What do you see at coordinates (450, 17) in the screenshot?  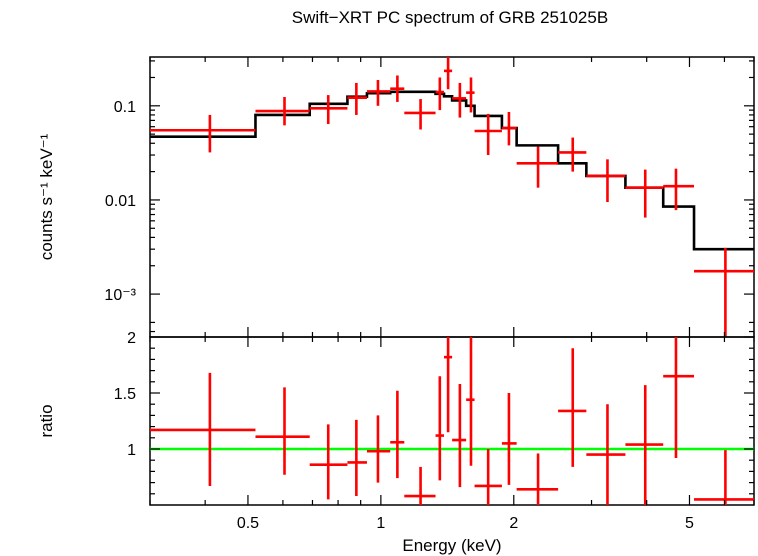 I see `chart-title: Swift−XRT PC spectrum of GRB 251025B` at bounding box center [450, 17].